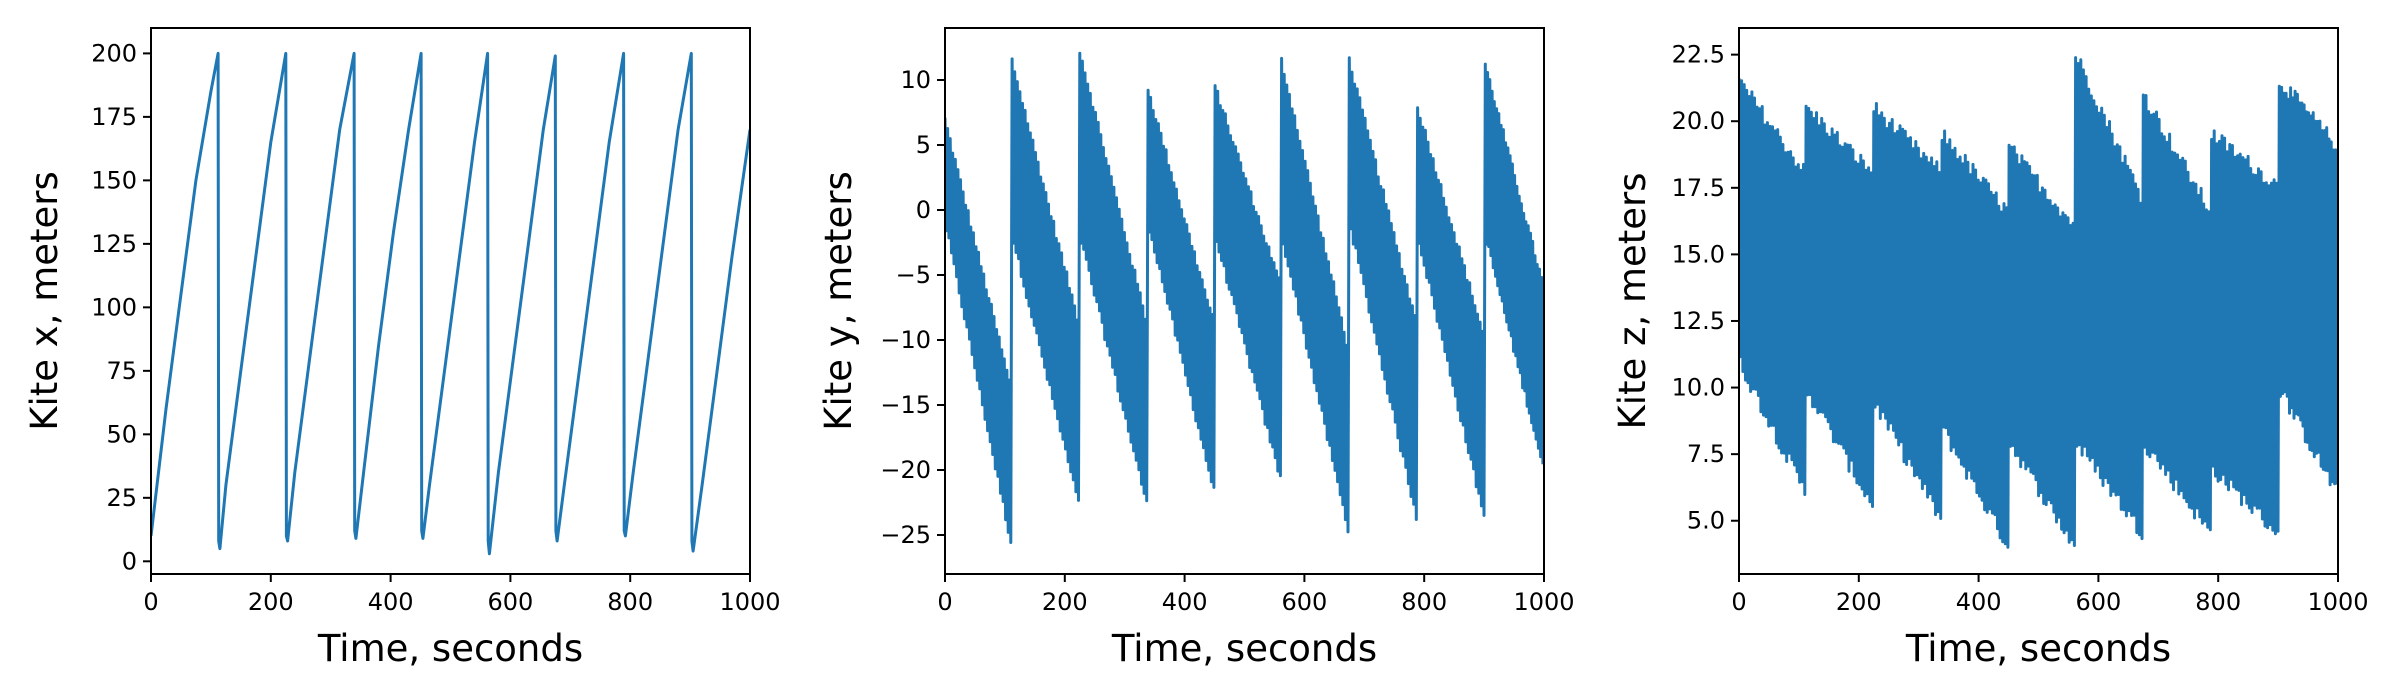 The height and width of the screenshot is (700, 2400). What do you see at coordinates (1979, 602) in the screenshot?
I see `kite-z-xtick-label: 400` at bounding box center [1979, 602].